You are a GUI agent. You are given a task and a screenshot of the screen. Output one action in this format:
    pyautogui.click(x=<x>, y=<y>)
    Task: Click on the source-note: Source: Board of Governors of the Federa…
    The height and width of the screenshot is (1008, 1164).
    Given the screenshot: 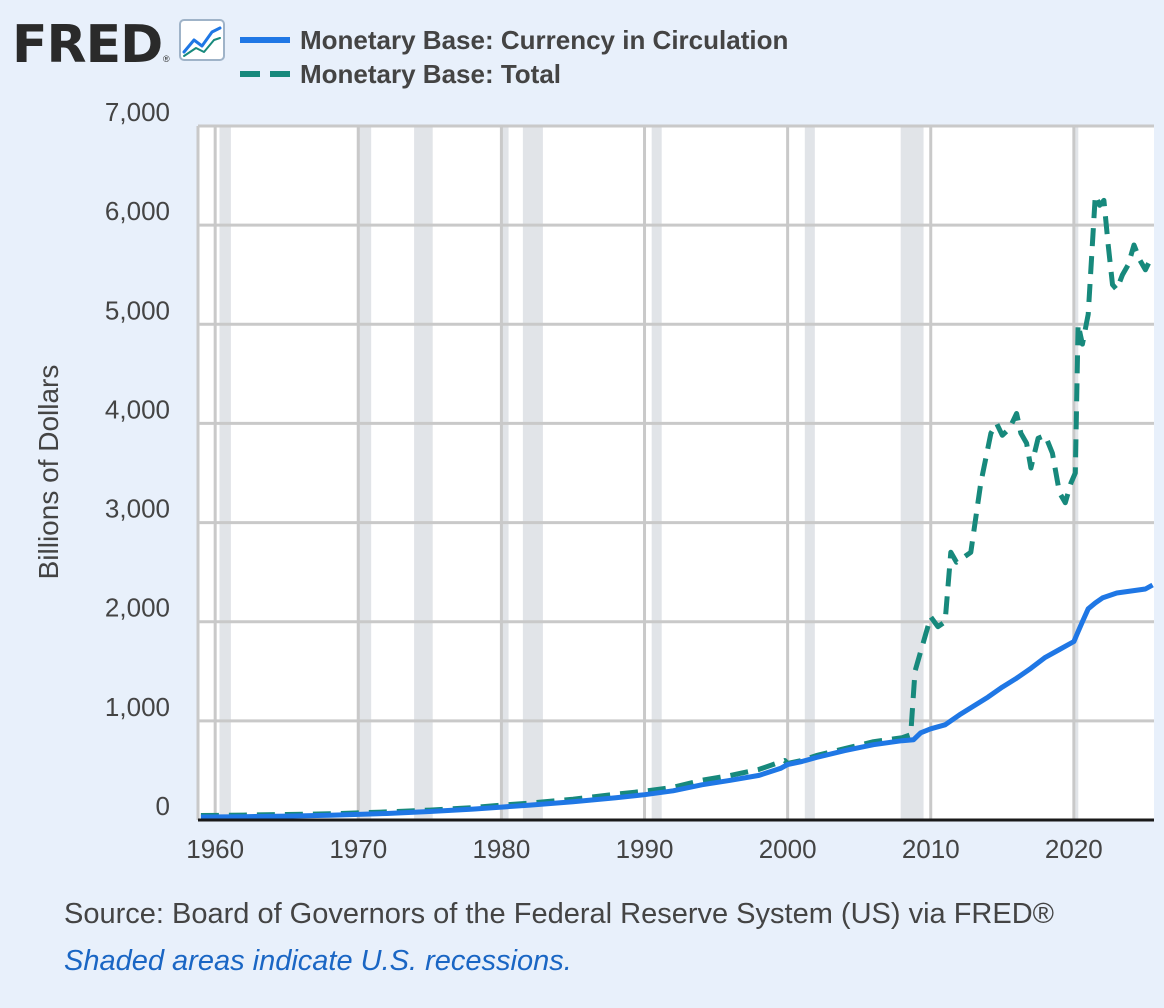 What is the action you would take?
    pyautogui.click(x=559, y=914)
    